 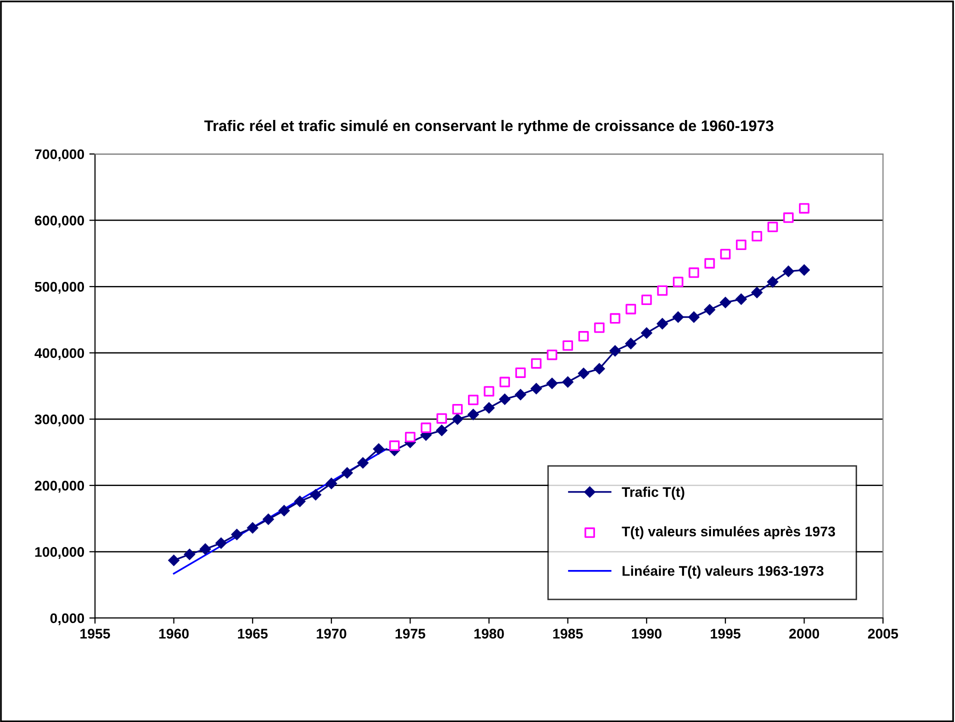 What do you see at coordinates (253, 633) in the screenshot?
I see `x-tick-label: 1965` at bounding box center [253, 633].